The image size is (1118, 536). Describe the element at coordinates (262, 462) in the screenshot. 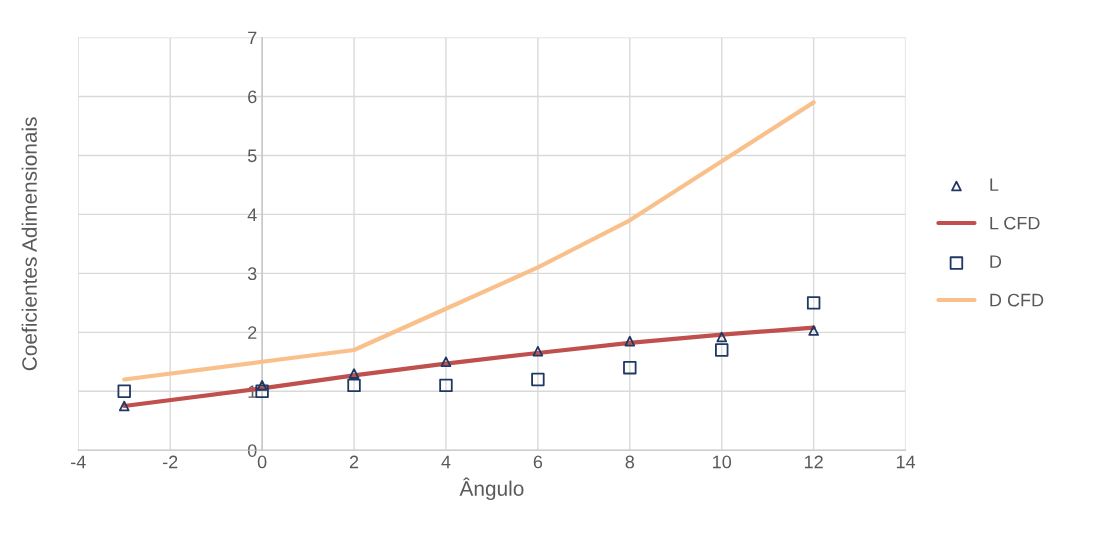

I see `x-tick-label: 0` at that location.